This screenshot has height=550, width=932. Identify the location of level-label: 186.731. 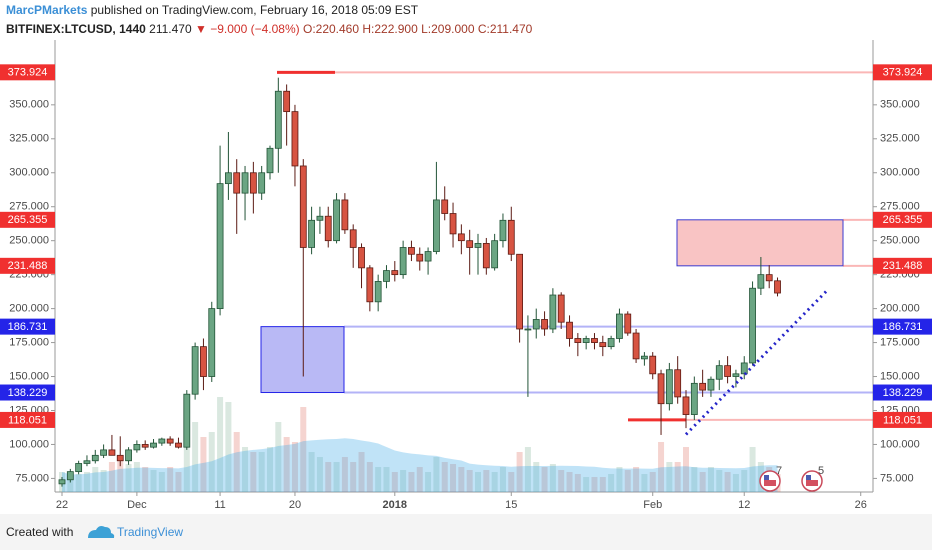
(28, 327).